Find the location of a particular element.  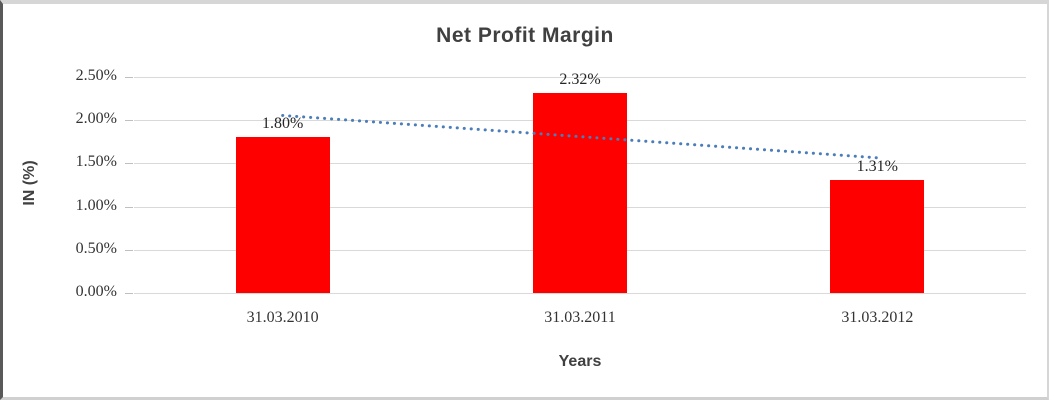

data-label: 2.32% is located at coordinates (580, 79).